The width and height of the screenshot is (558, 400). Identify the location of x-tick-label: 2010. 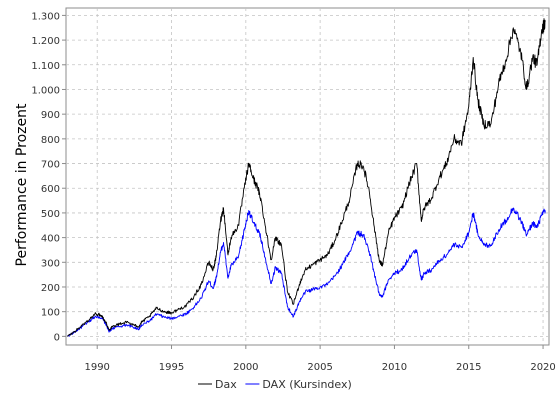
(394, 367).